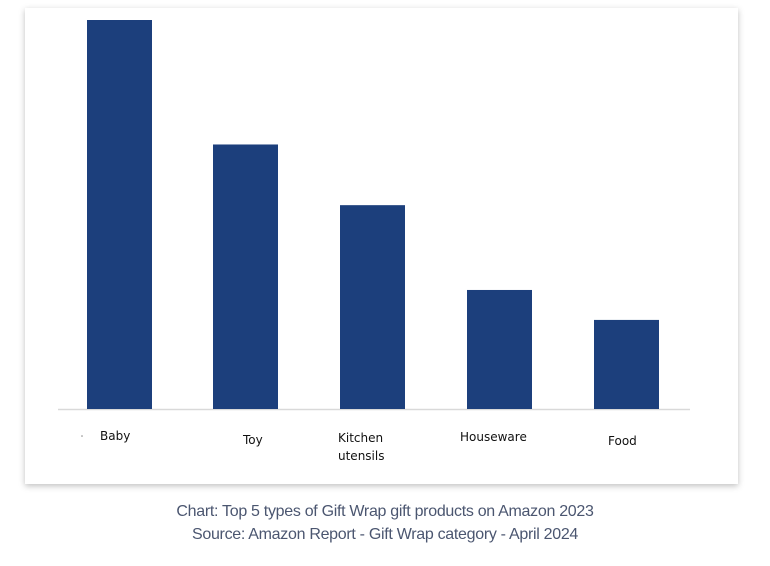 The width and height of the screenshot is (770, 566). I want to click on x-tick-label-0: Baby, so click(115, 436).